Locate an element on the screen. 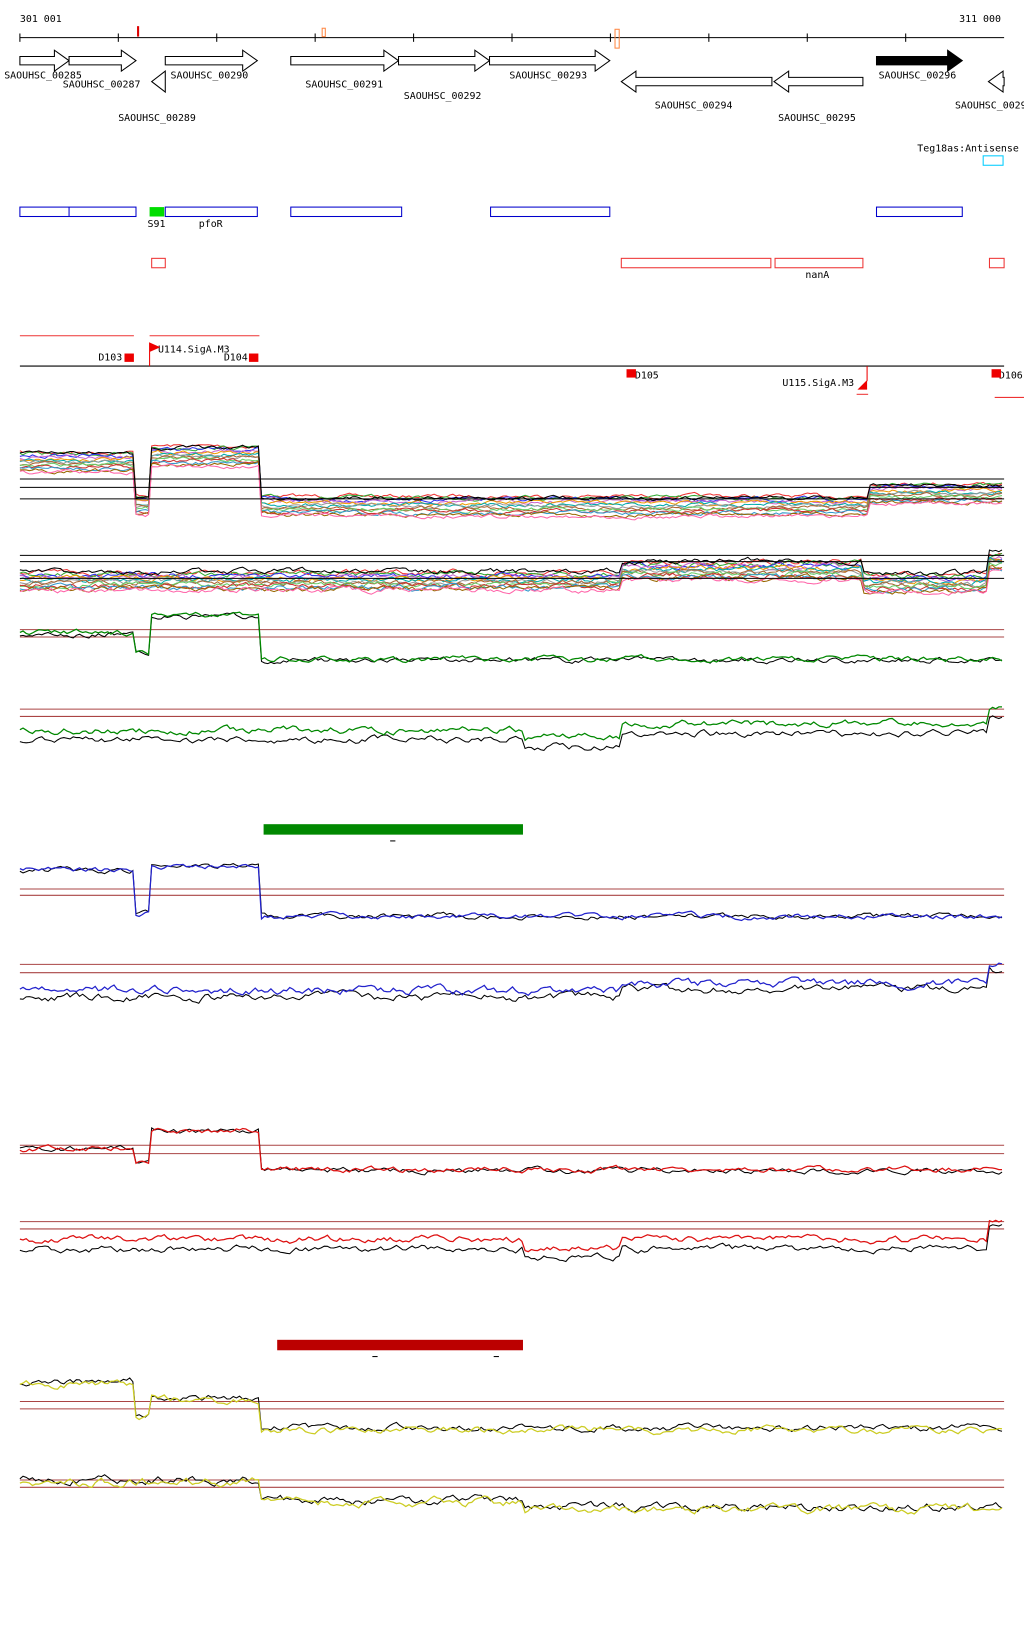  green-bar is located at coordinates (393, 829).